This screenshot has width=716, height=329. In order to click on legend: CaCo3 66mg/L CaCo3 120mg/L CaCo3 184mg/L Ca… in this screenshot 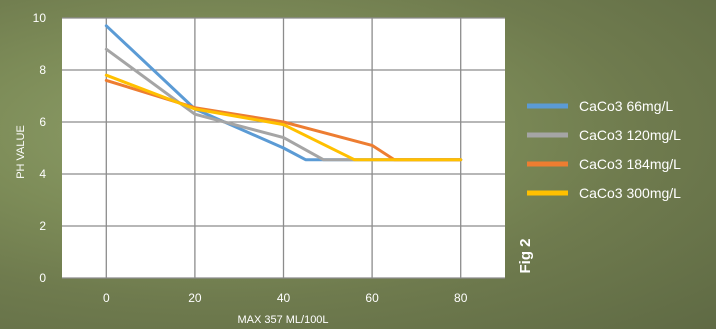, I will do `click(604, 149)`.